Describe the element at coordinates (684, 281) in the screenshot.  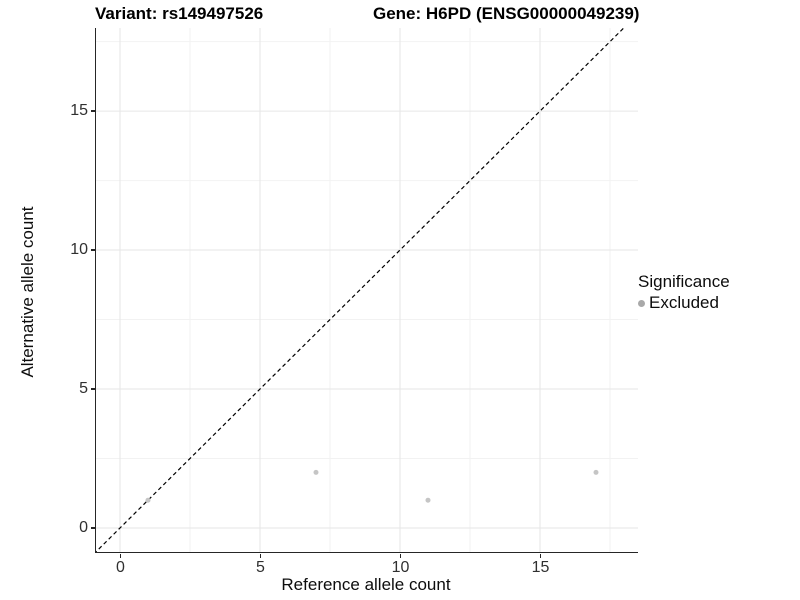
I see `legend-title: Significance` at that location.